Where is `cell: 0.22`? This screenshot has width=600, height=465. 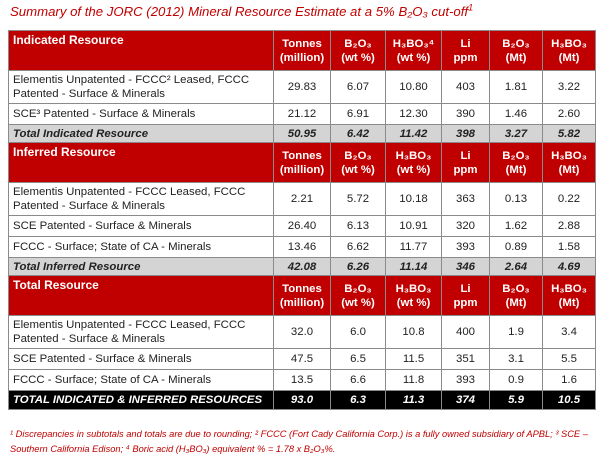 cell: 0.22 is located at coordinates (569, 199).